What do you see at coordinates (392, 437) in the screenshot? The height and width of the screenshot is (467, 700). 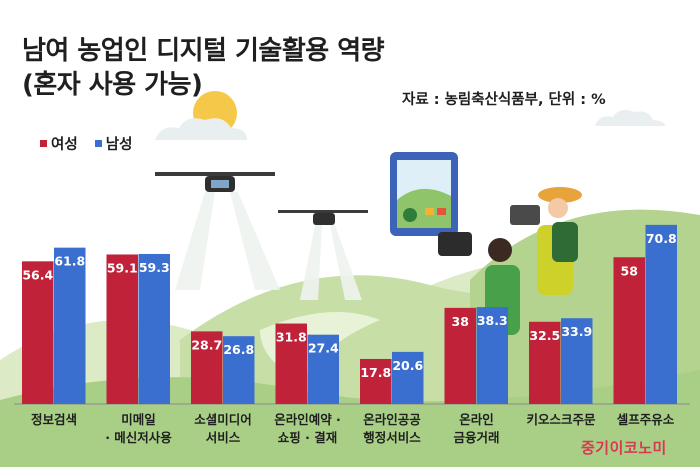 I see `category-label-4: 행정서비스` at bounding box center [392, 437].